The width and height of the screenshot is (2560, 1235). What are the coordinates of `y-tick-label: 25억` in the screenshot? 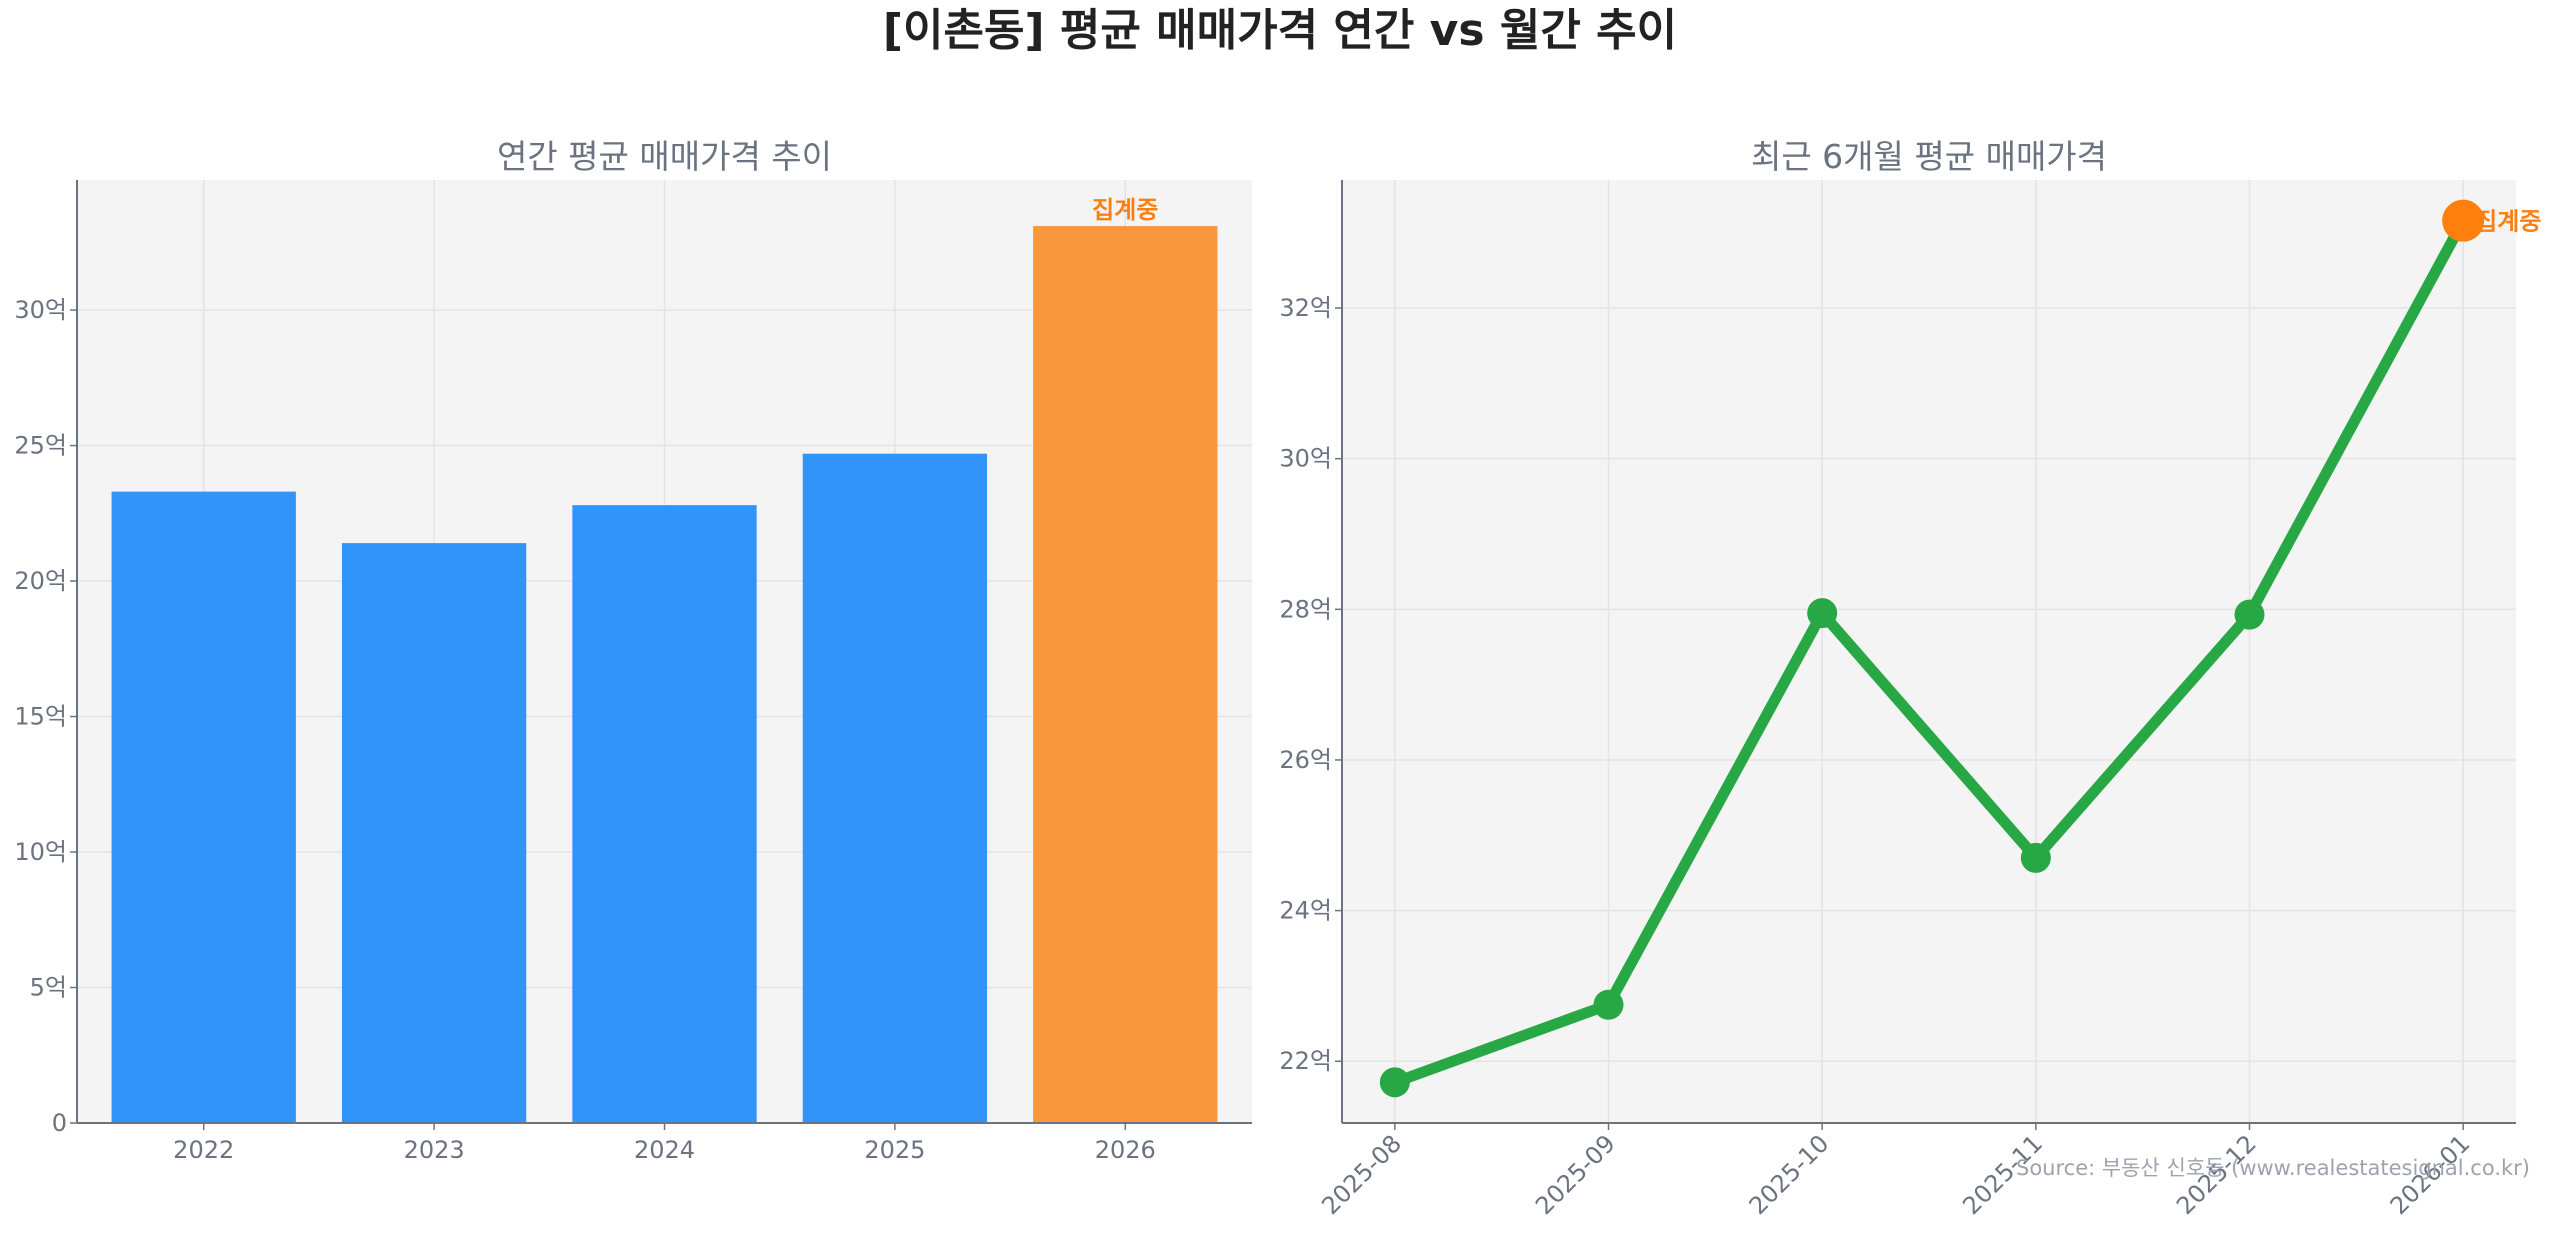 It's located at (40, 446).